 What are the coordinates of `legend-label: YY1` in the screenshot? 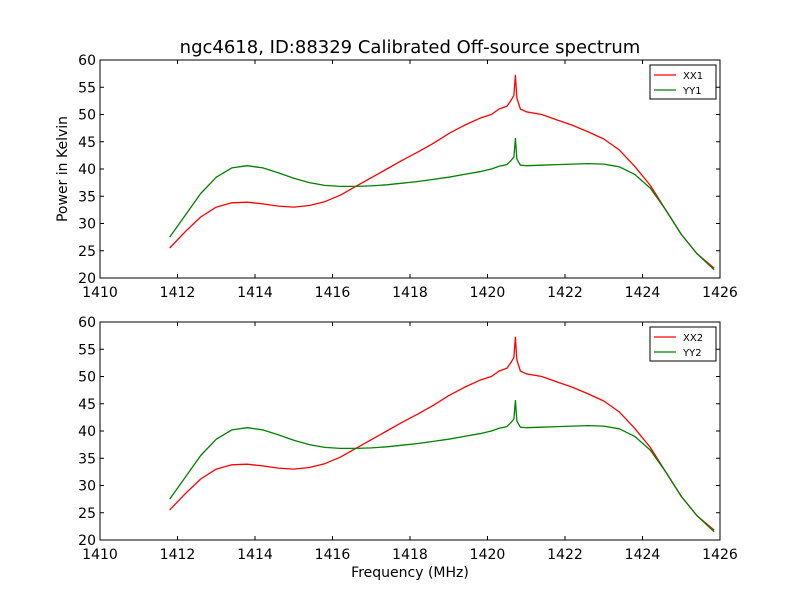 It's located at (692, 91).